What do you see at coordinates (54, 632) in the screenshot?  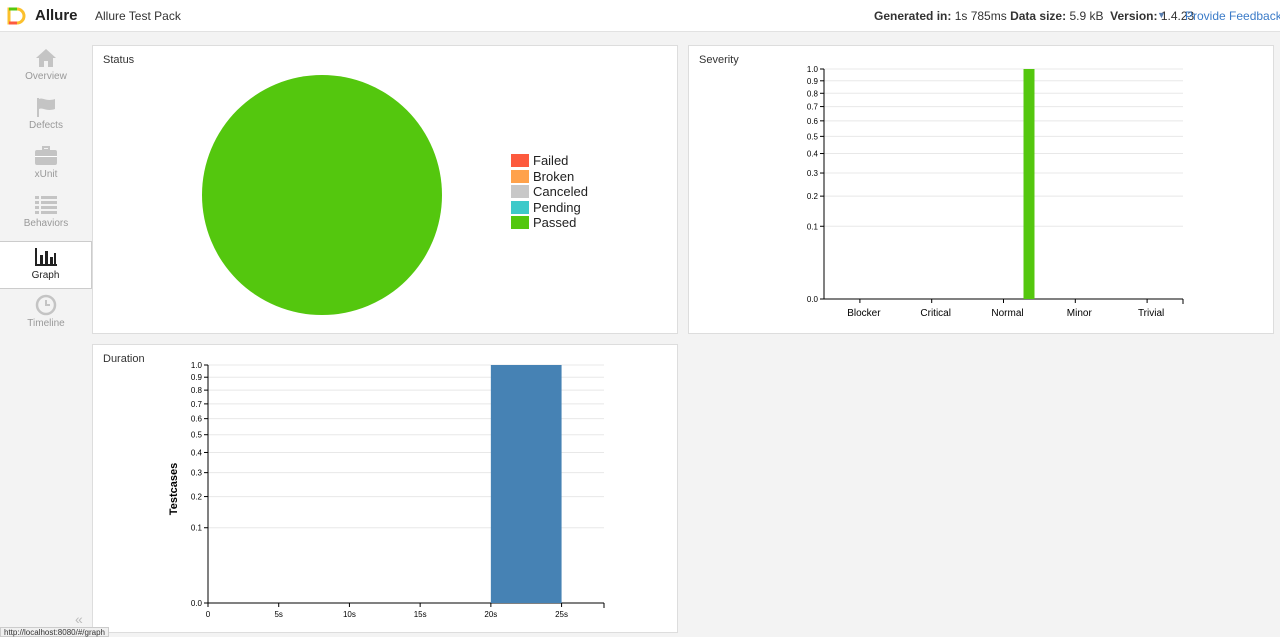 I see `browser-status-url: http://localhost:8080/#/graph` at bounding box center [54, 632].